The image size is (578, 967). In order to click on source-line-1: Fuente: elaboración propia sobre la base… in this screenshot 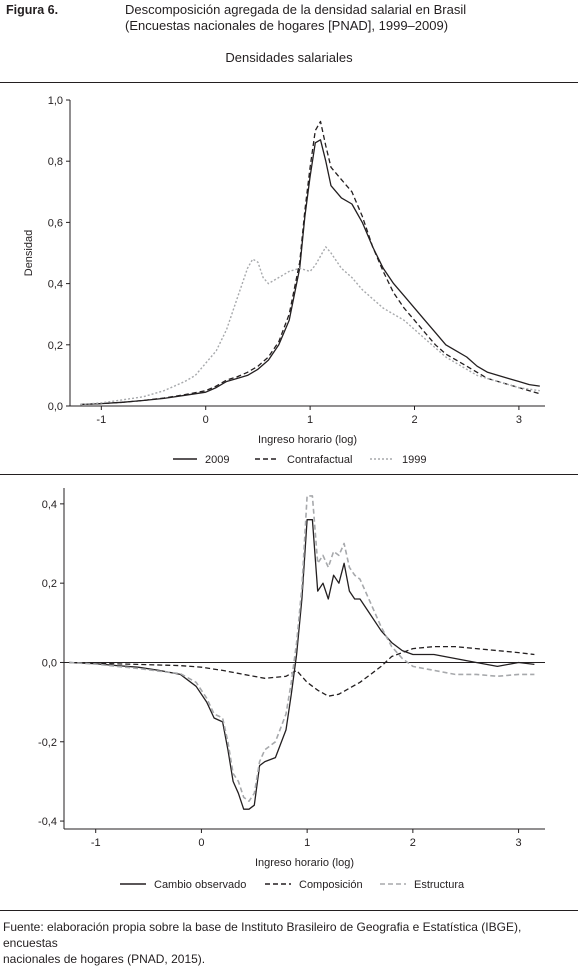, I will do `click(262, 935)`.